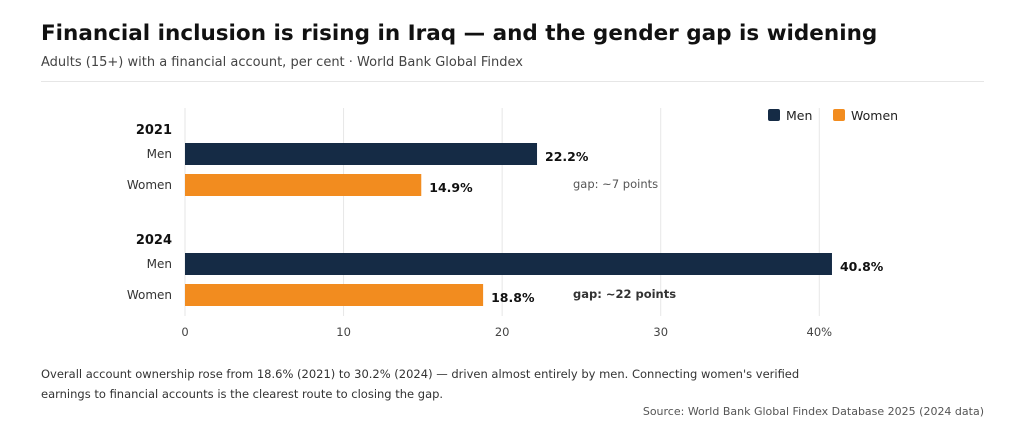  Describe the element at coordinates (154, 130) in the screenshot. I see `group-label-2021: 2021` at that location.